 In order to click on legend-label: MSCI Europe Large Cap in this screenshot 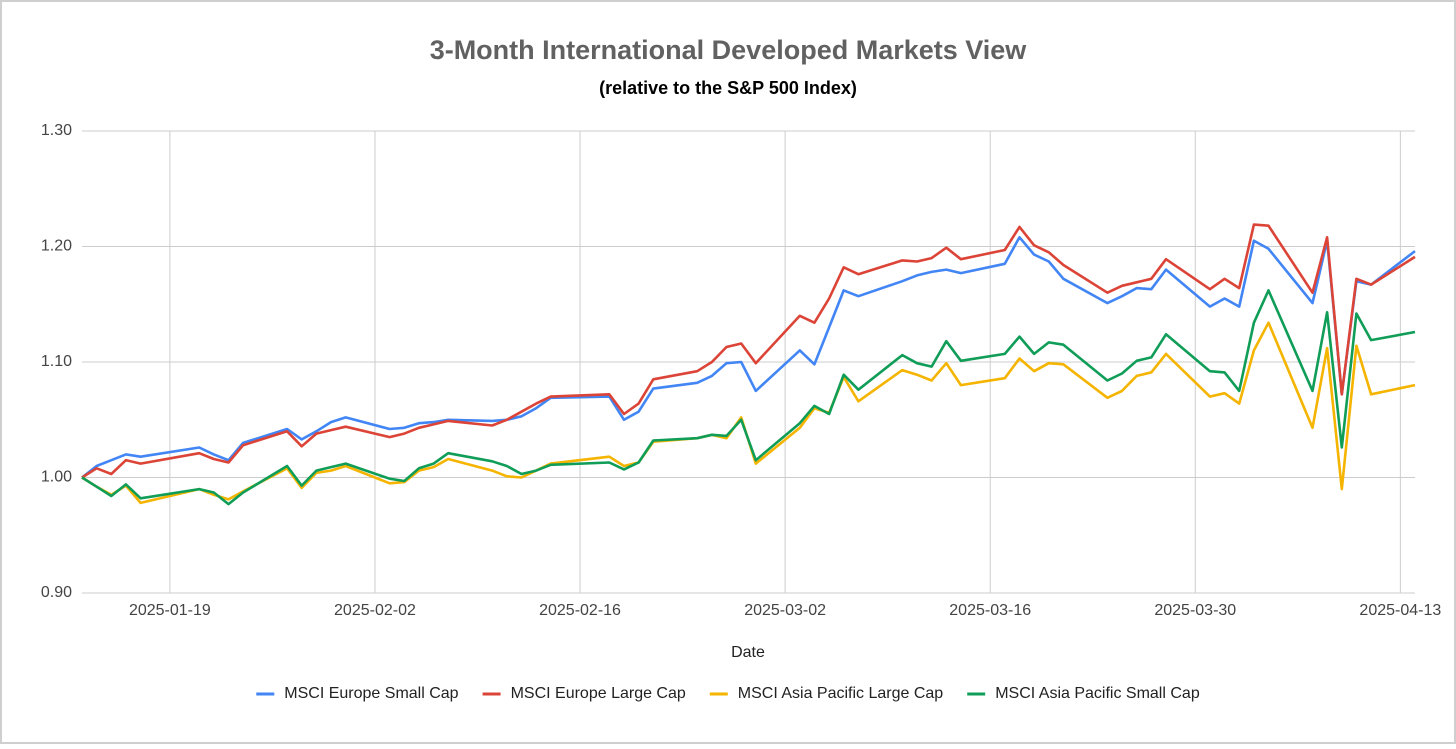, I will do `click(598, 693)`.